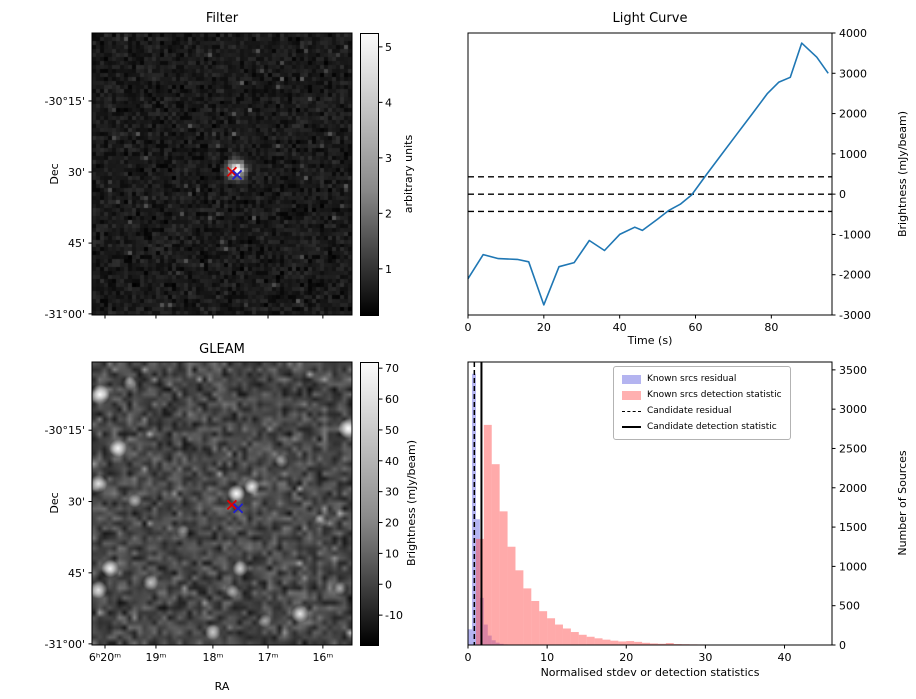  Describe the element at coordinates (849, 606) in the screenshot. I see `tick-label: 500` at that location.